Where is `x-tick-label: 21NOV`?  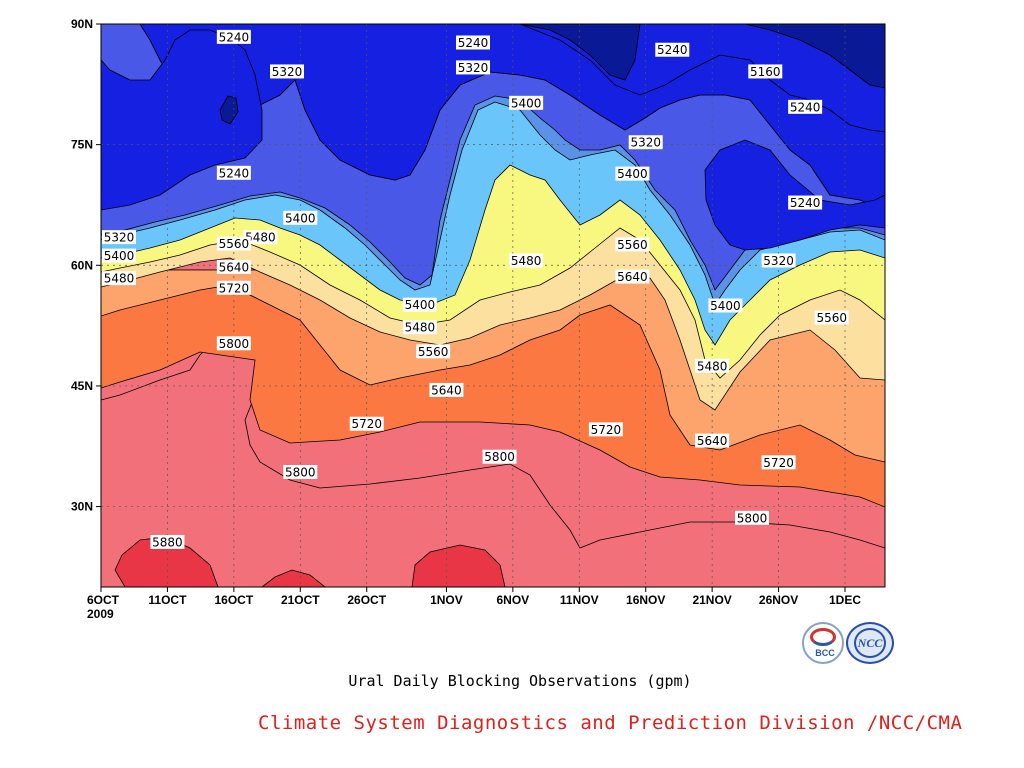 x-tick-label: 21NOV is located at coordinates (711, 600).